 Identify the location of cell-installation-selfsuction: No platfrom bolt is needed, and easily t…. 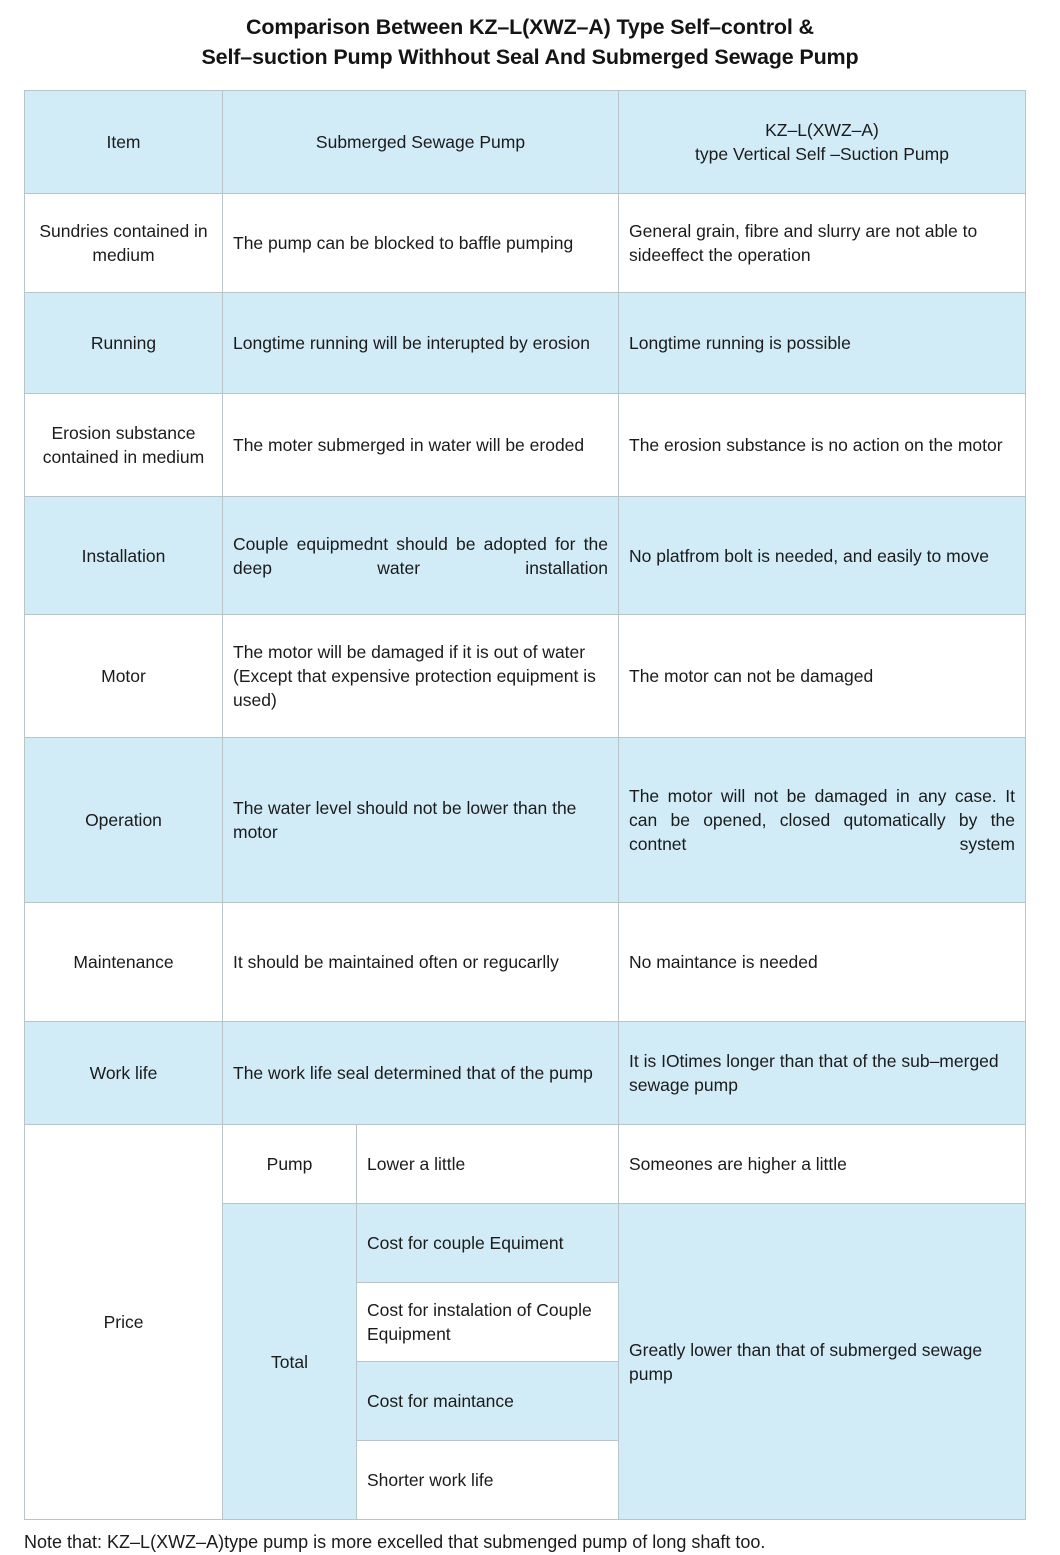
(822, 555).